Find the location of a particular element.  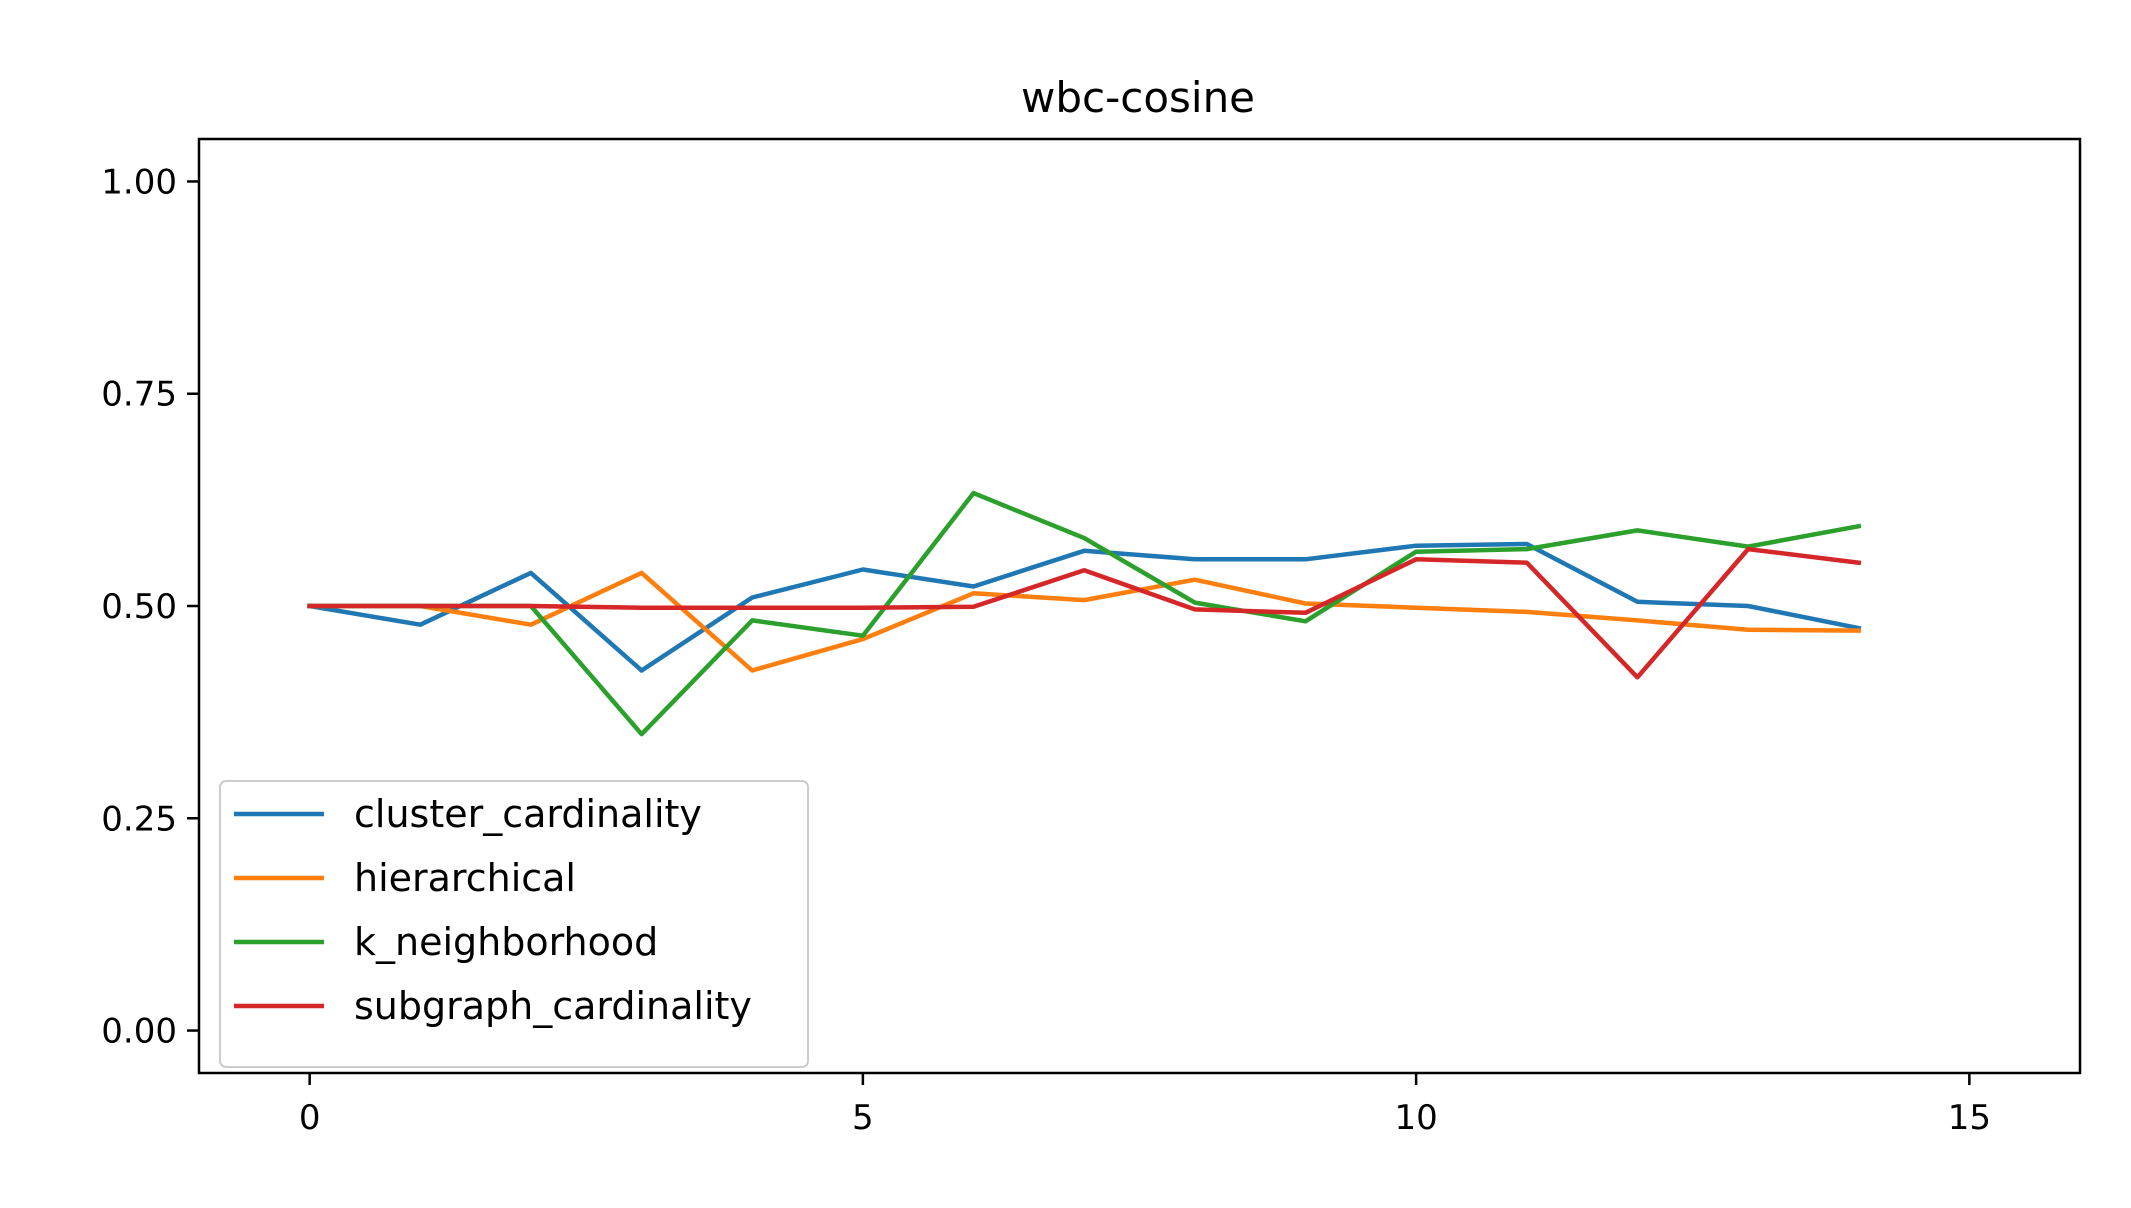

x-tick-label: 10 is located at coordinates (1415, 1118).